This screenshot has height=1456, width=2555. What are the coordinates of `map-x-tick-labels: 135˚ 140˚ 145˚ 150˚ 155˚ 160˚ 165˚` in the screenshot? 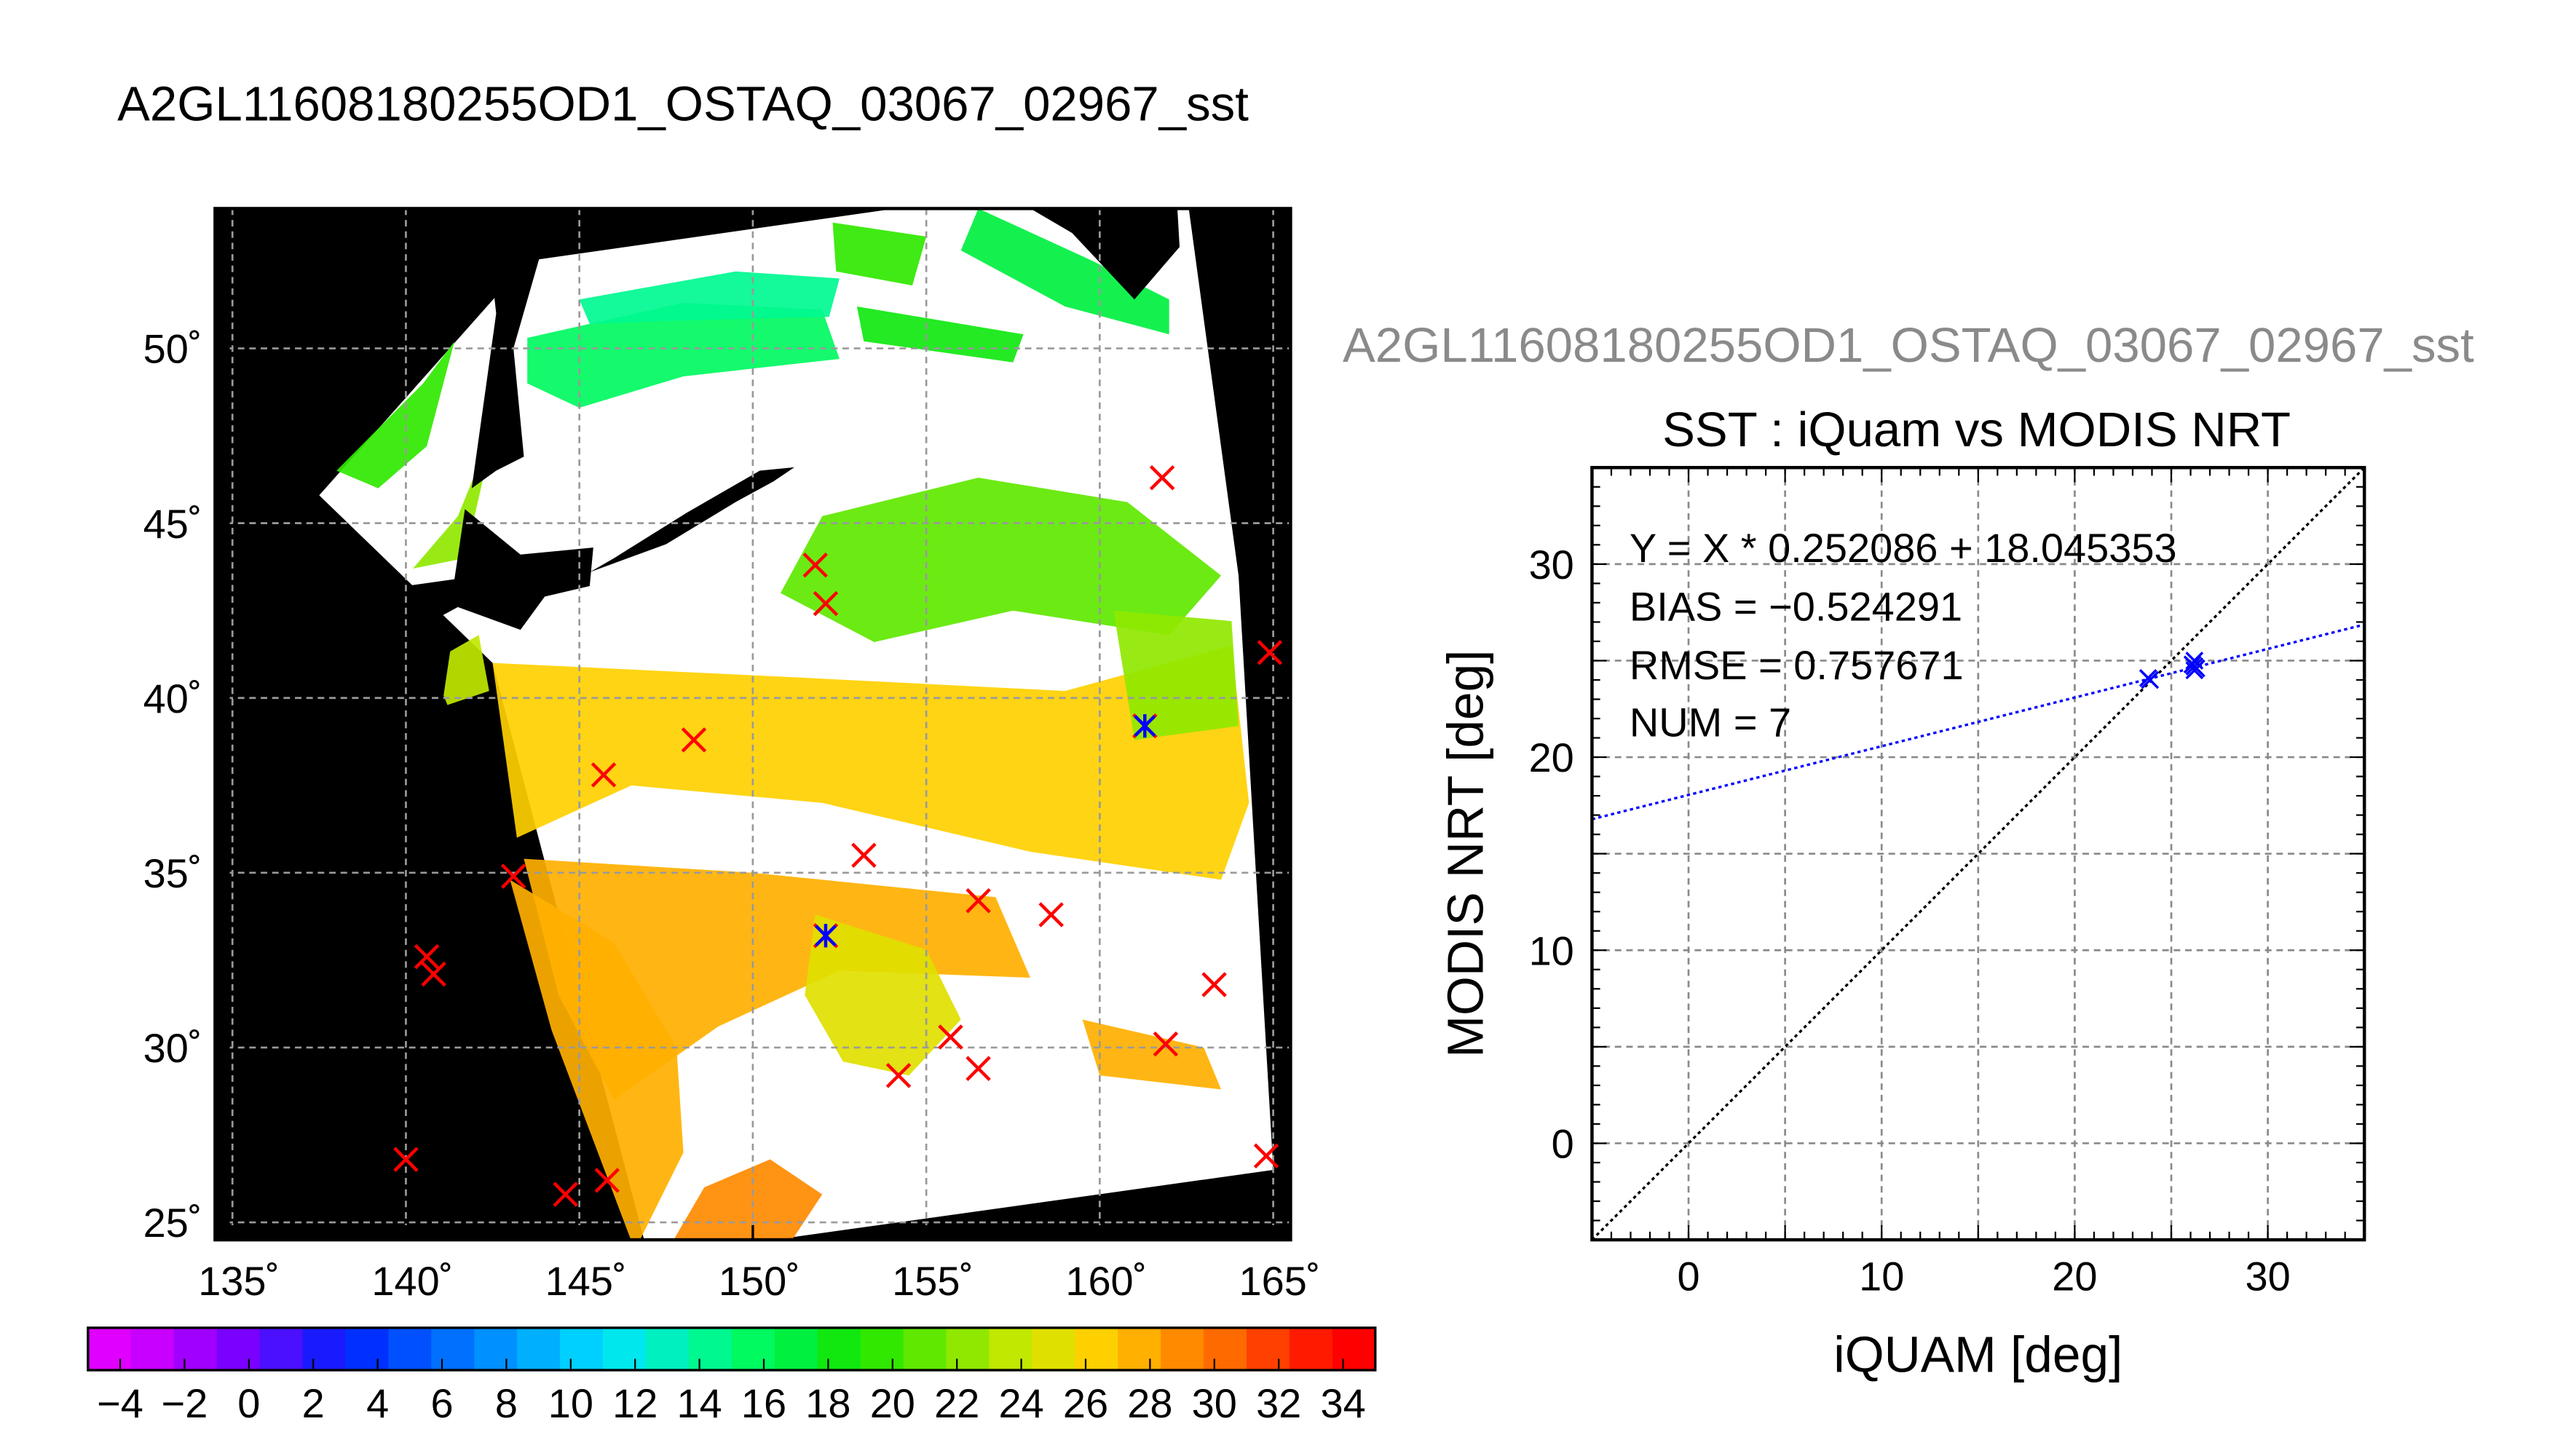 It's located at (759, 1281).